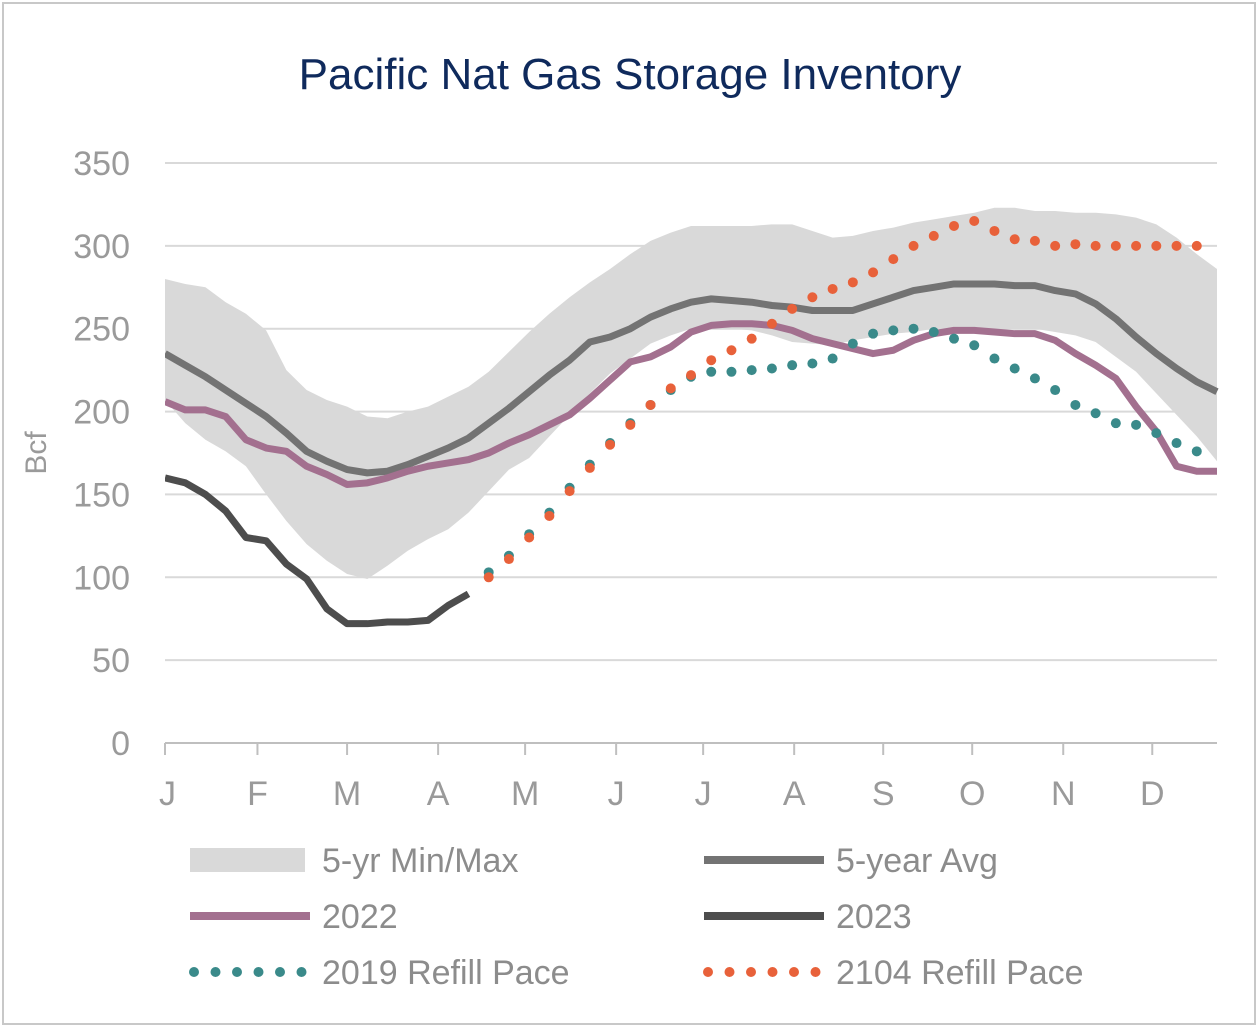 This screenshot has width=1260, height=1029. What do you see at coordinates (972, 794) in the screenshot?
I see `x-tick-label-9: O` at bounding box center [972, 794].